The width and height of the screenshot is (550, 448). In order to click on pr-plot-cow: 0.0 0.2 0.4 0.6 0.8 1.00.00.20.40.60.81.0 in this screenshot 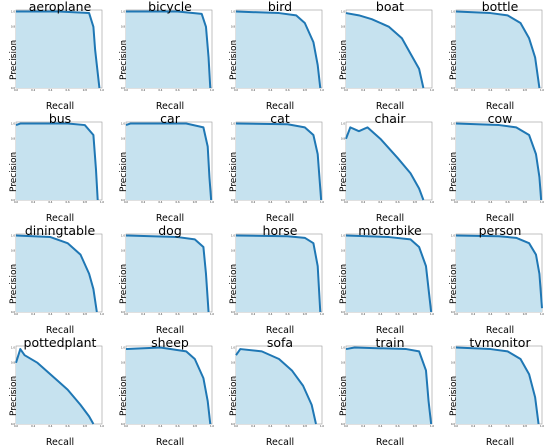, I will do `click(498, 162)`.